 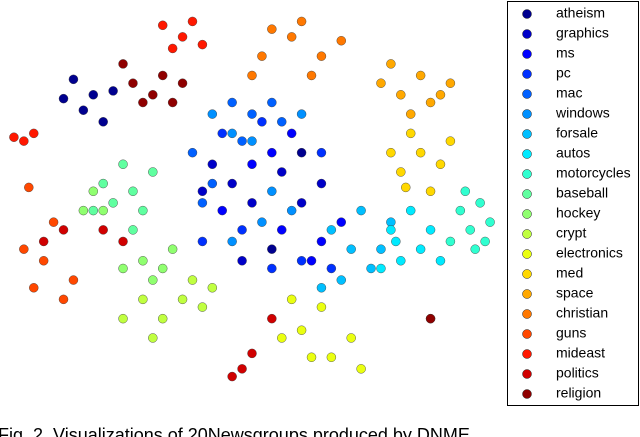 I want to click on legend-label: politics, so click(x=577, y=373).